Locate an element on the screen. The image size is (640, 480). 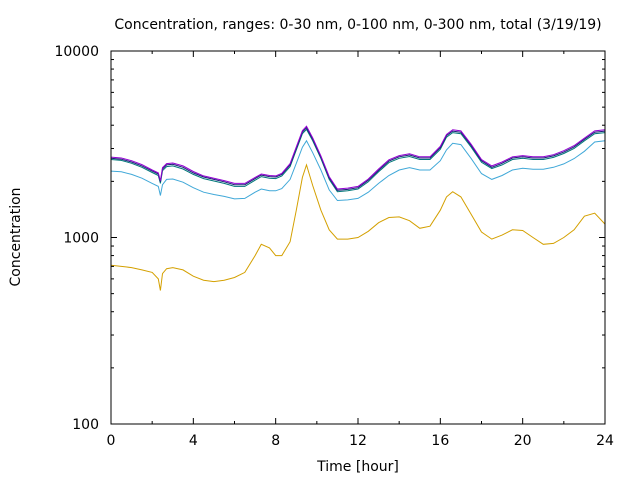
x-tick-label: 20 is located at coordinates (523, 441).